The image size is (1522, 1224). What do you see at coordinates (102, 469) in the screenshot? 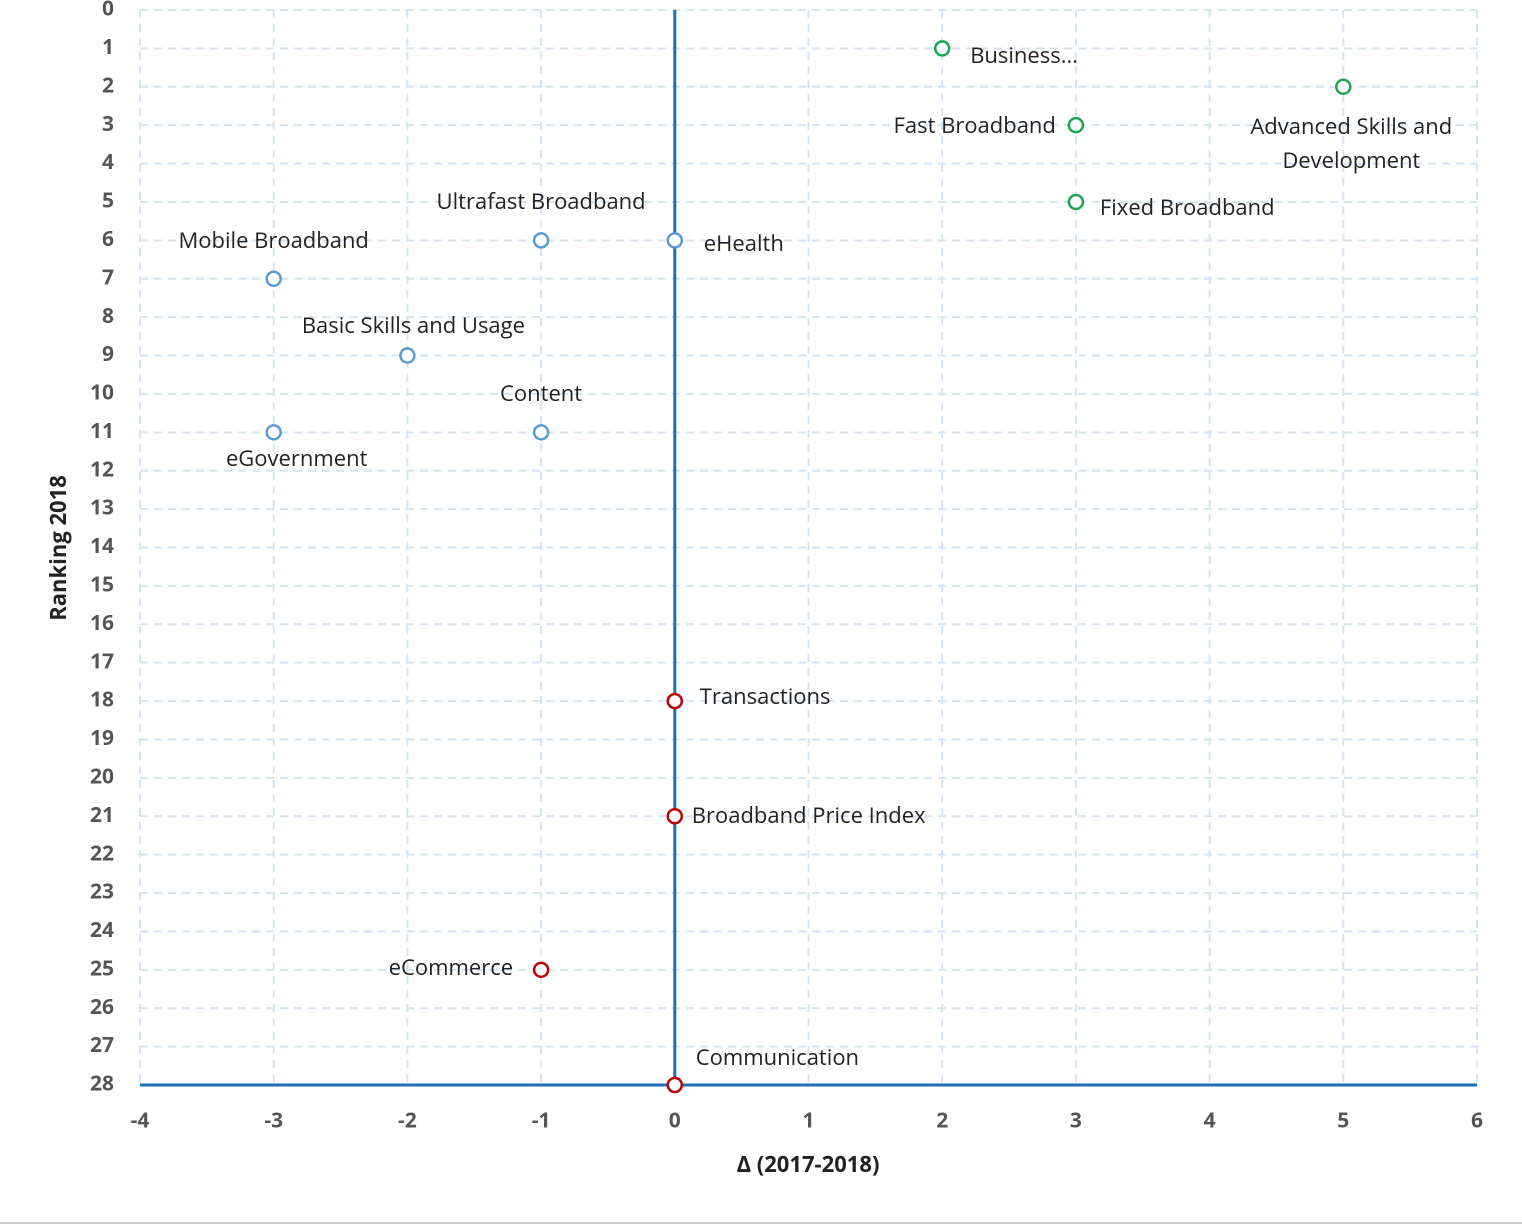
I see `y-tick-label: 12` at bounding box center [102, 469].